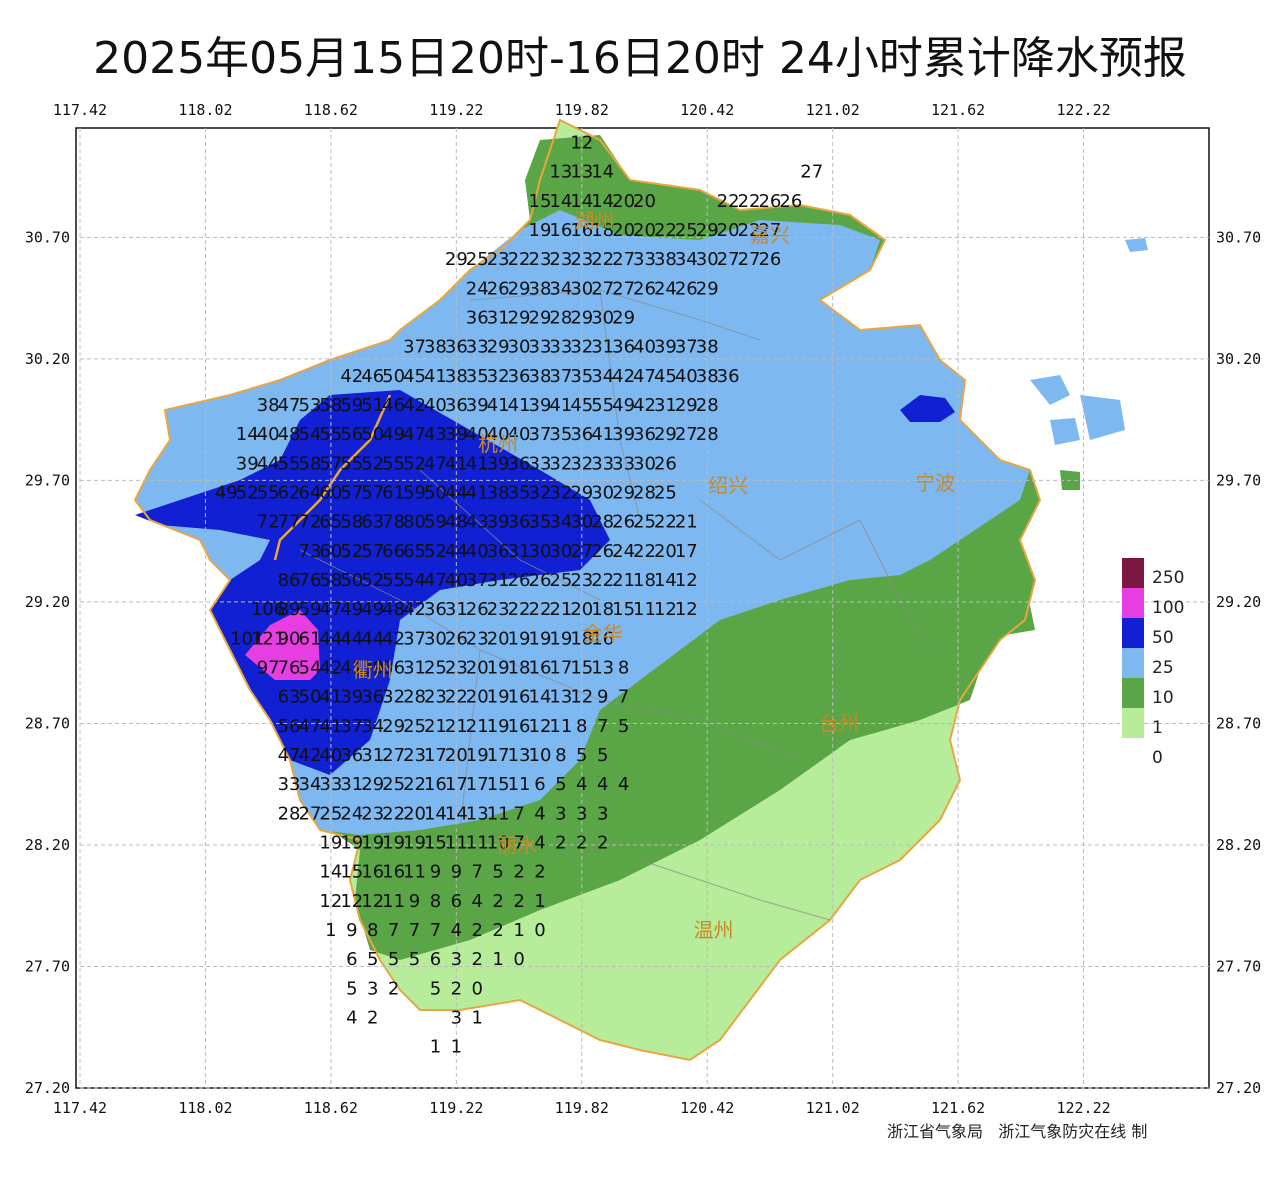  Describe the element at coordinates (602, 697) in the screenshot. I see `precip-value: 9` at that location.